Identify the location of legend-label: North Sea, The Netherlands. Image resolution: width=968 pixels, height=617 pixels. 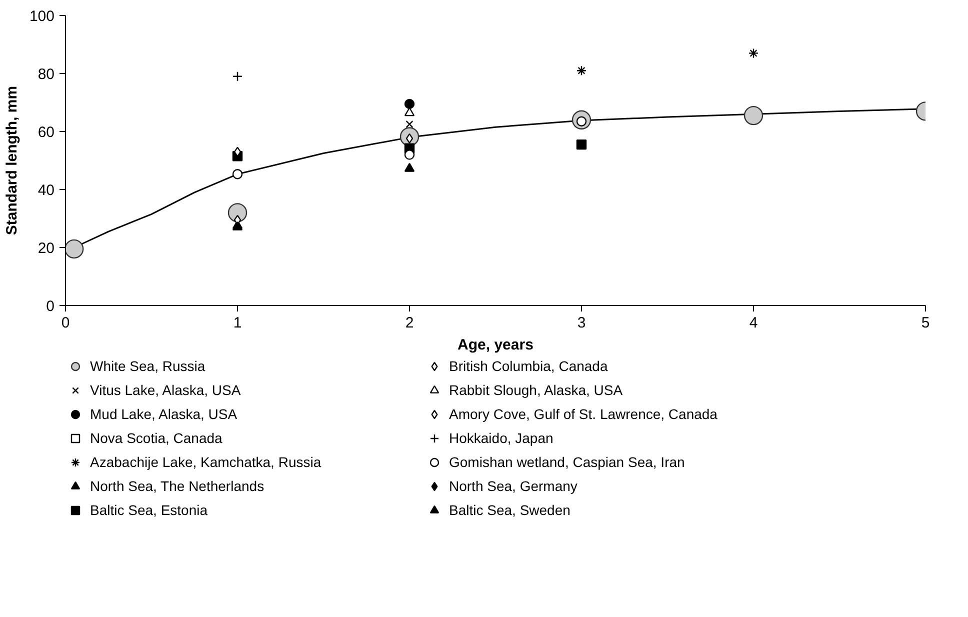
(178, 486).